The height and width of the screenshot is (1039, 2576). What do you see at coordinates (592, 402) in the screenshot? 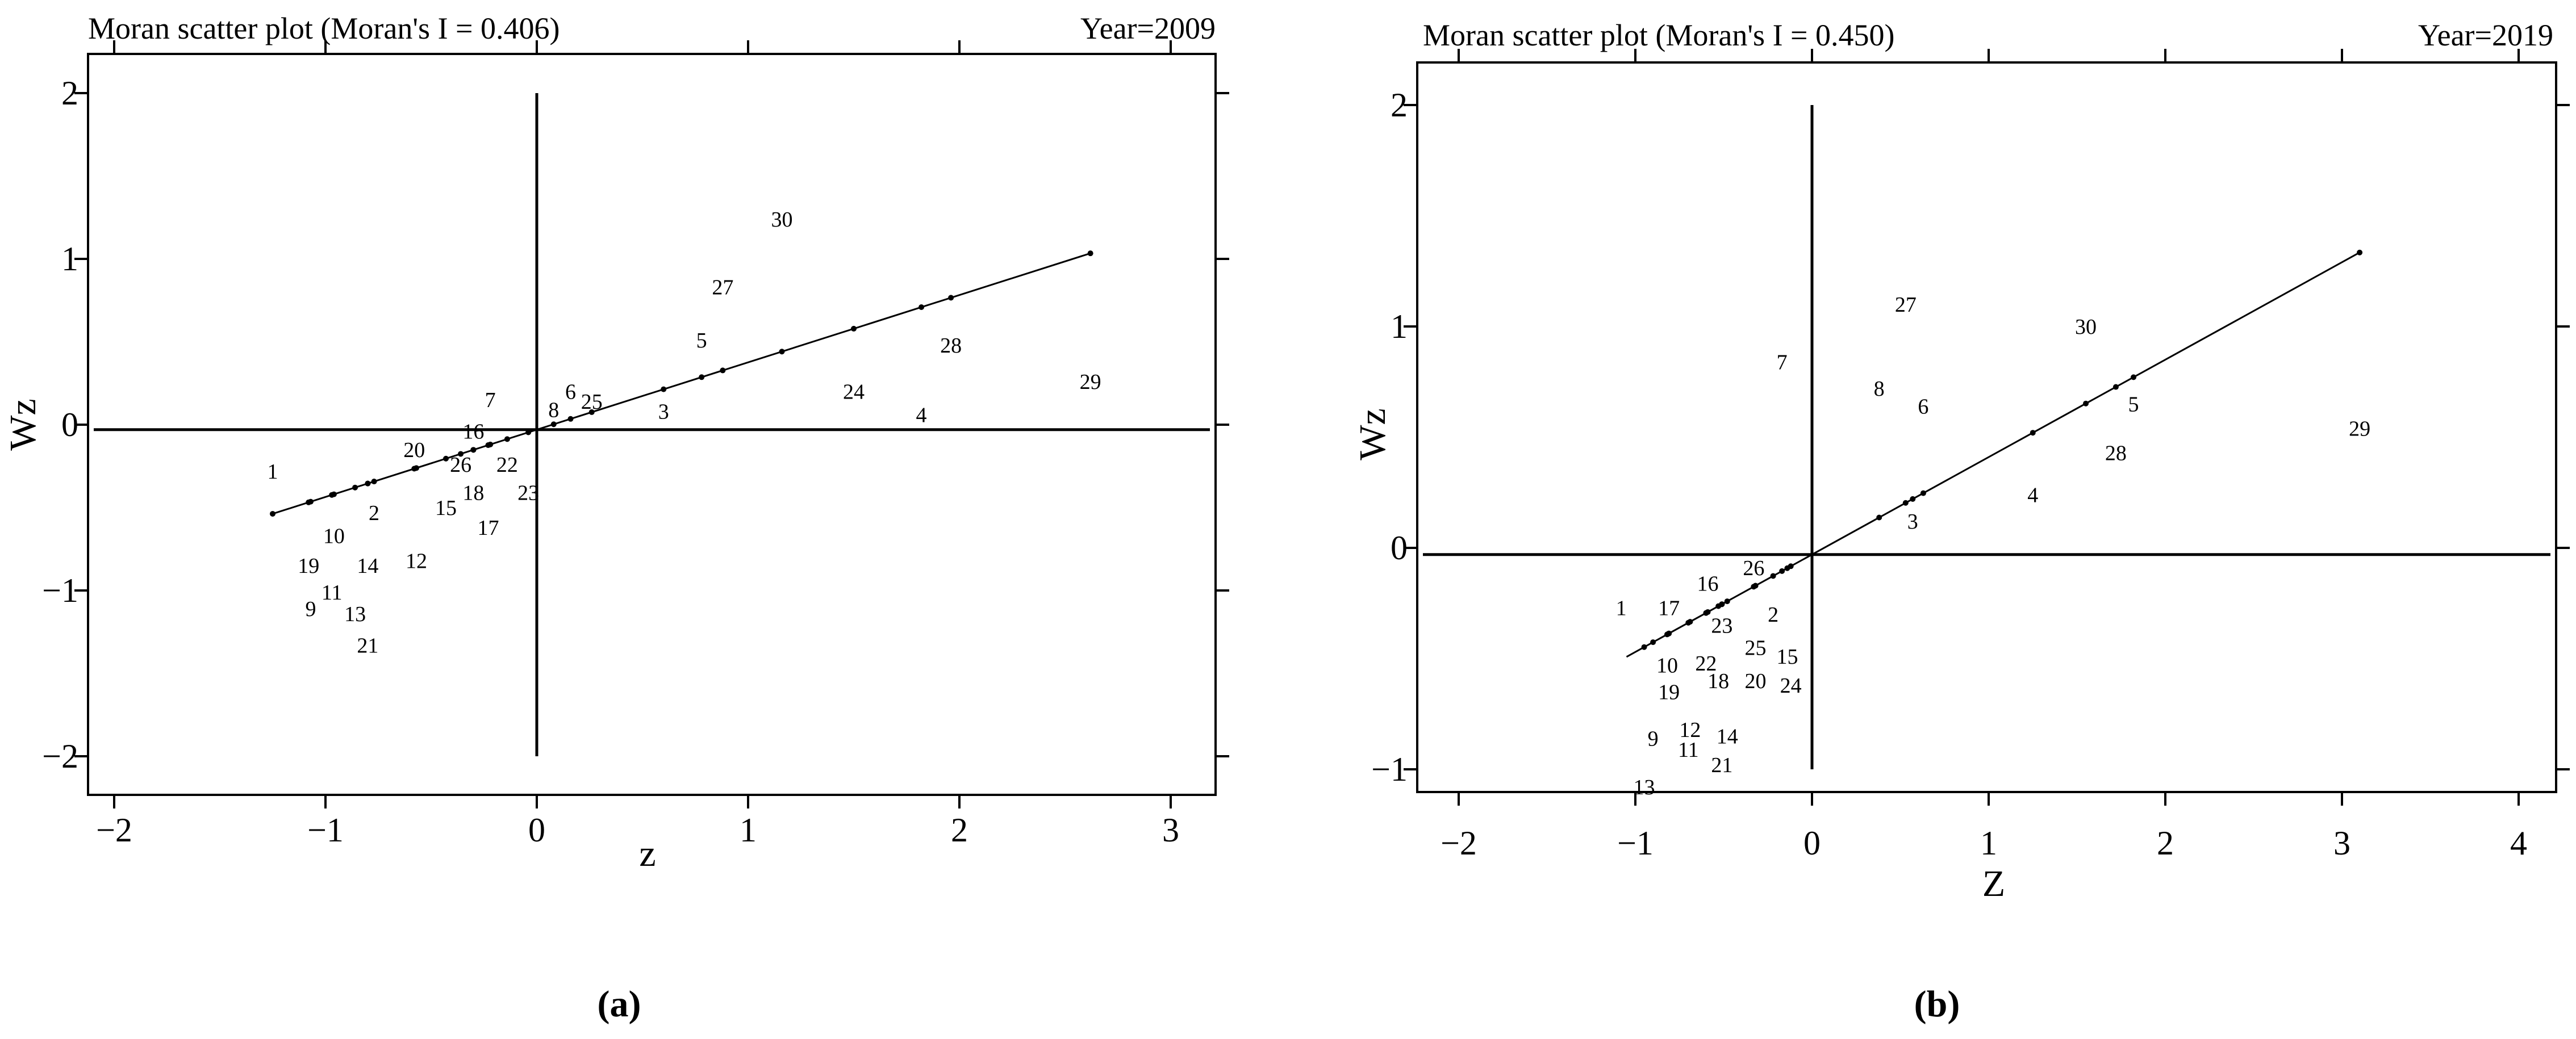
I see `point-label-25: 25` at bounding box center [592, 402].